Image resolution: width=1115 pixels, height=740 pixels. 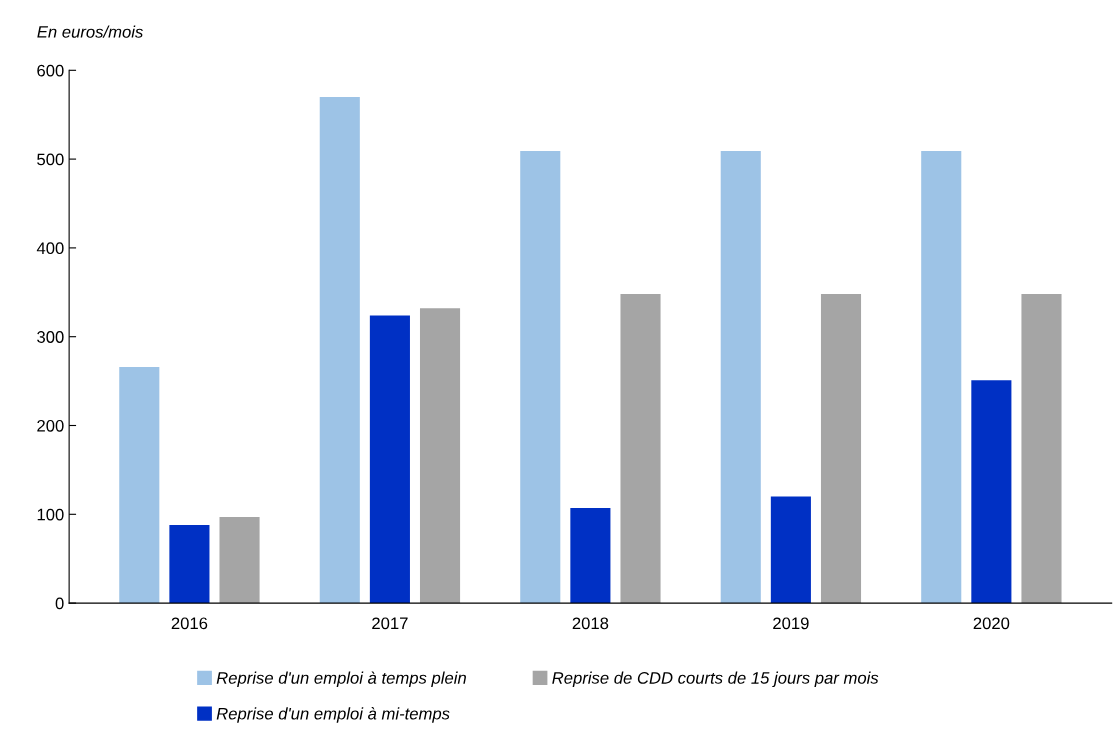 I want to click on x-tick-label: 2016, so click(x=189, y=623).